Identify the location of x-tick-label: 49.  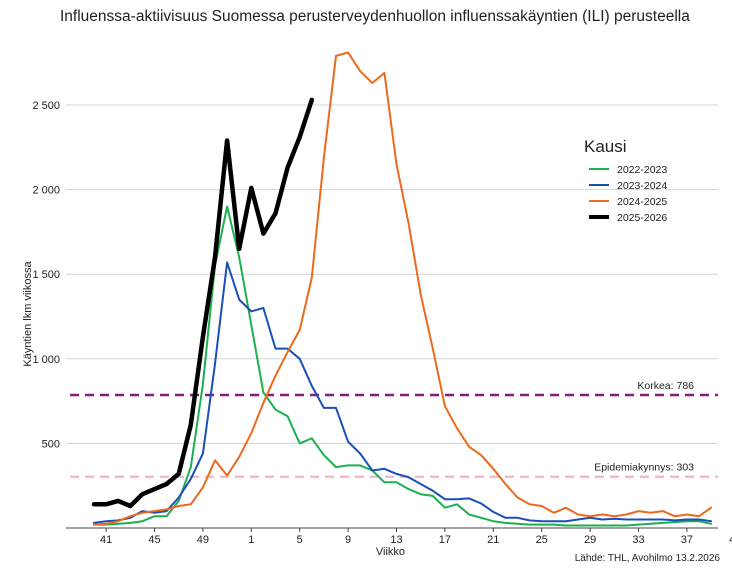
(203, 540).